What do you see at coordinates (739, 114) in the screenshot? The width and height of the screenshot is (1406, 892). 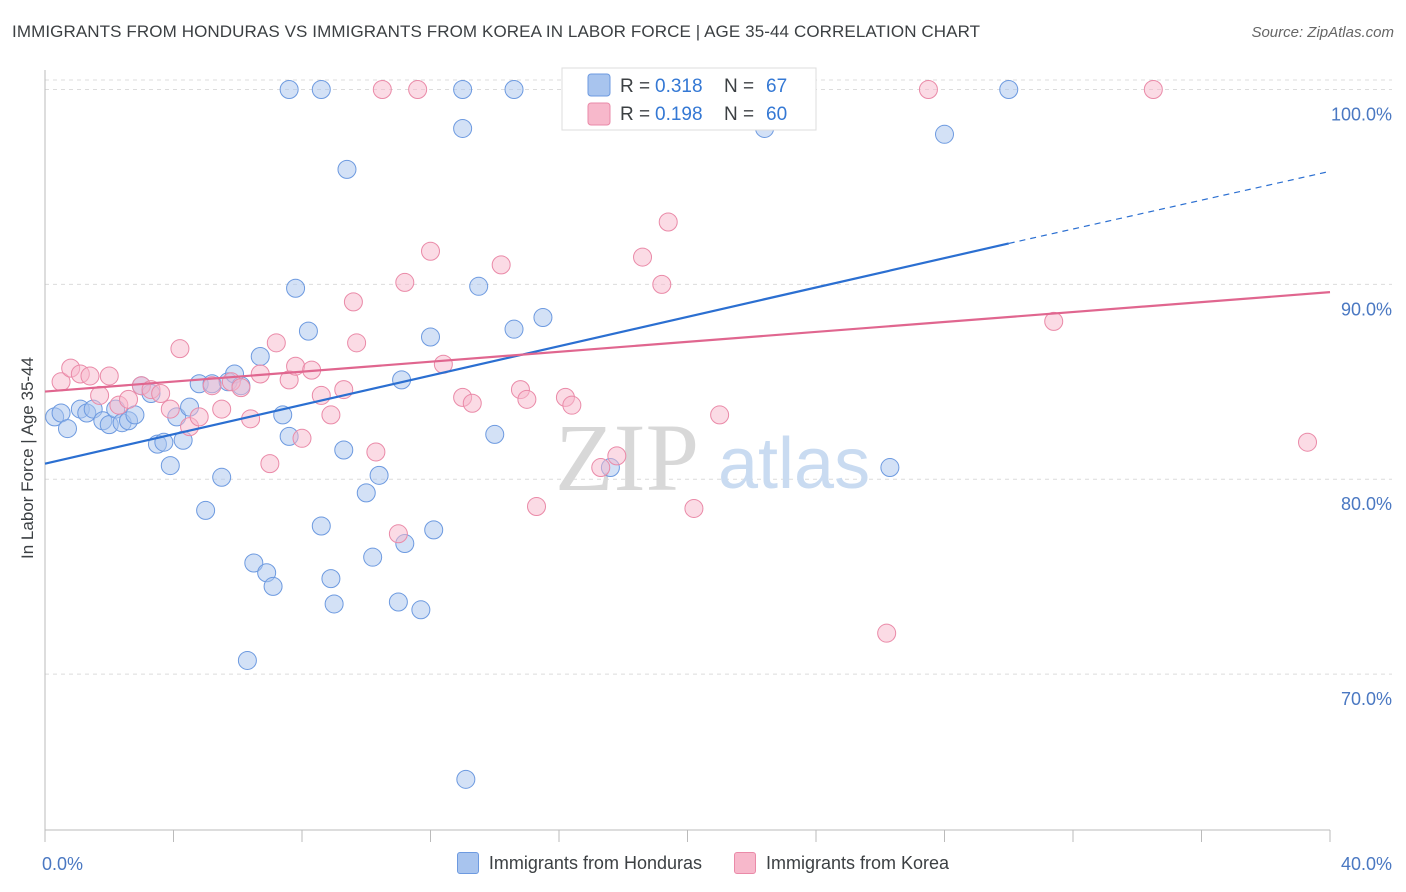 I see `legend-n-label-korea: N =` at bounding box center [739, 114].